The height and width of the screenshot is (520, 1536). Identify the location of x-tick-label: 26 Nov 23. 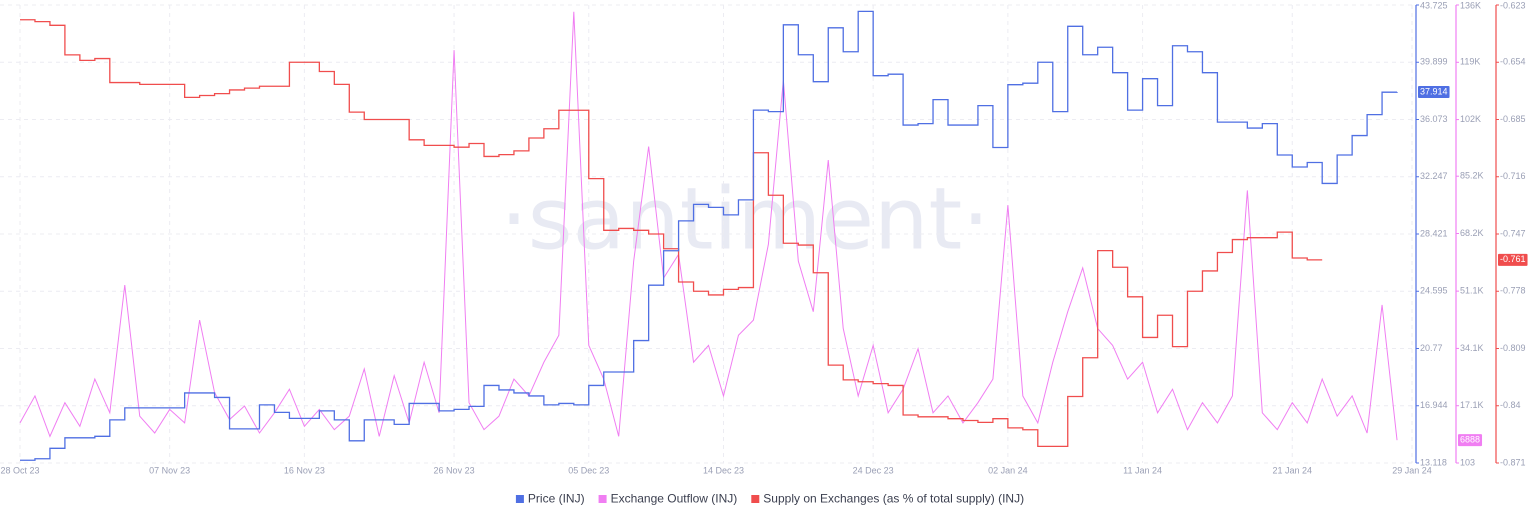
(454, 470).